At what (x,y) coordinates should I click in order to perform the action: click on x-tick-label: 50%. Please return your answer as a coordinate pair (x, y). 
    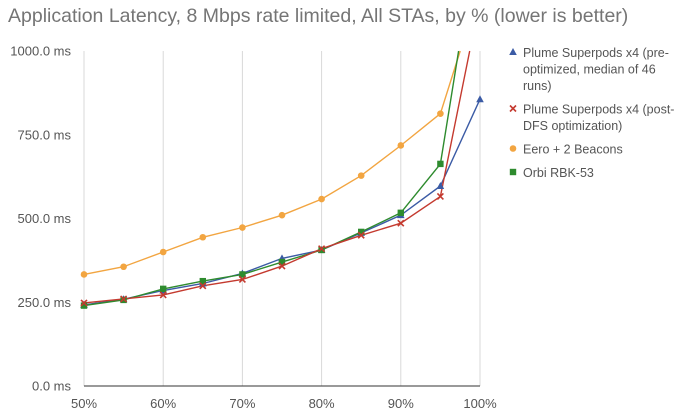
    Looking at the image, I should click on (84, 403).